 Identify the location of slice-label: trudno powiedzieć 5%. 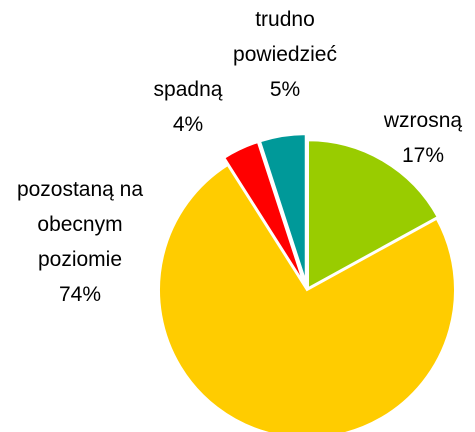
(285, 54).